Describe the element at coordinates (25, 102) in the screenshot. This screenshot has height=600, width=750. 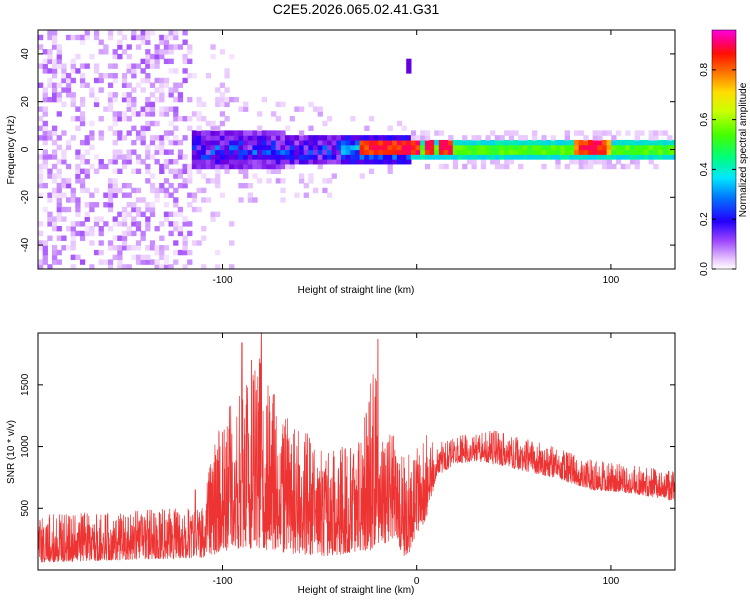
I see `y-tick-label: 20` at that location.